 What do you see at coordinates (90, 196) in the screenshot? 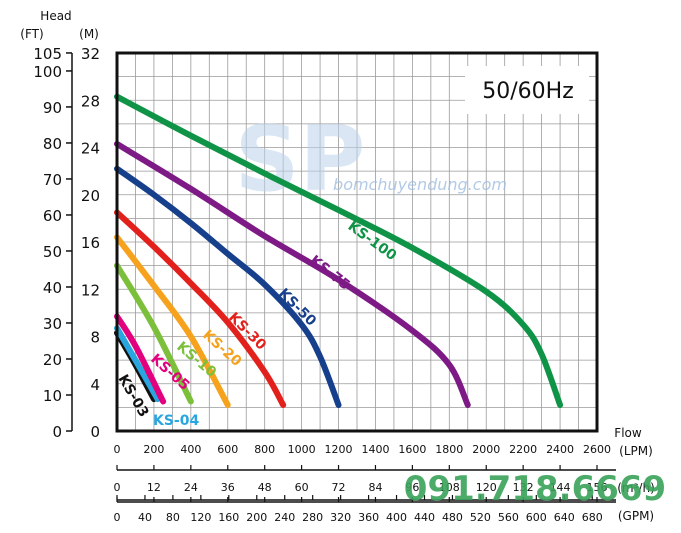
I see `y-tick-m: 20` at bounding box center [90, 196].